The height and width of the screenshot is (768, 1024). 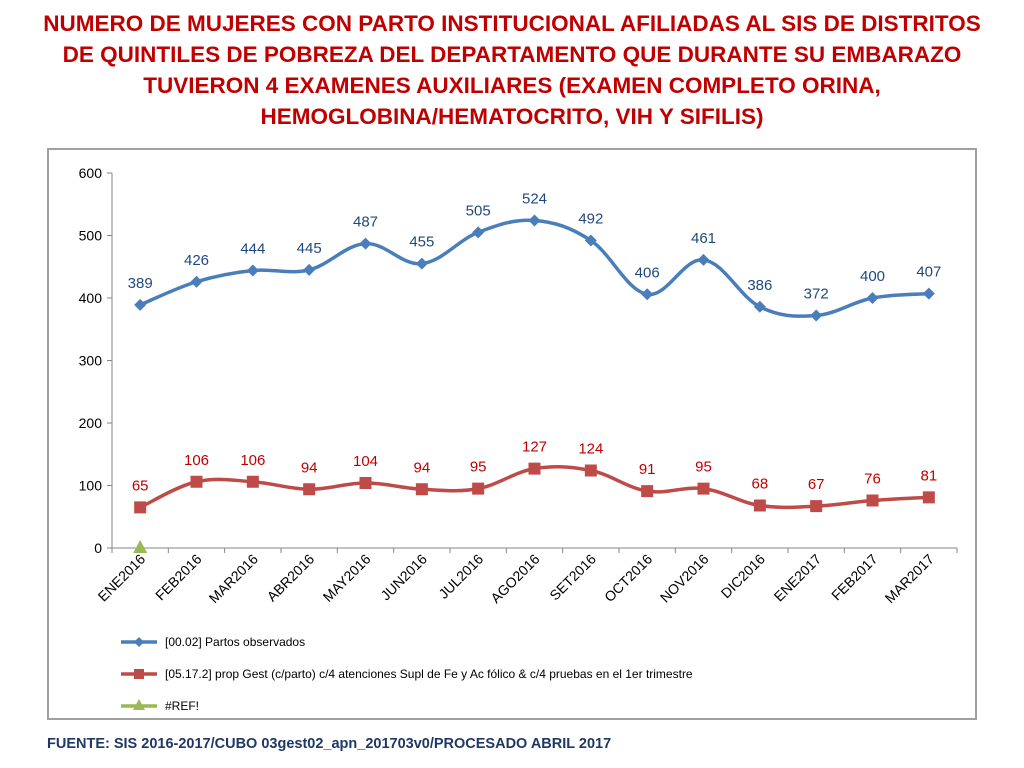 I want to click on x-tick-label: OCT2016, so click(x=628, y=578).